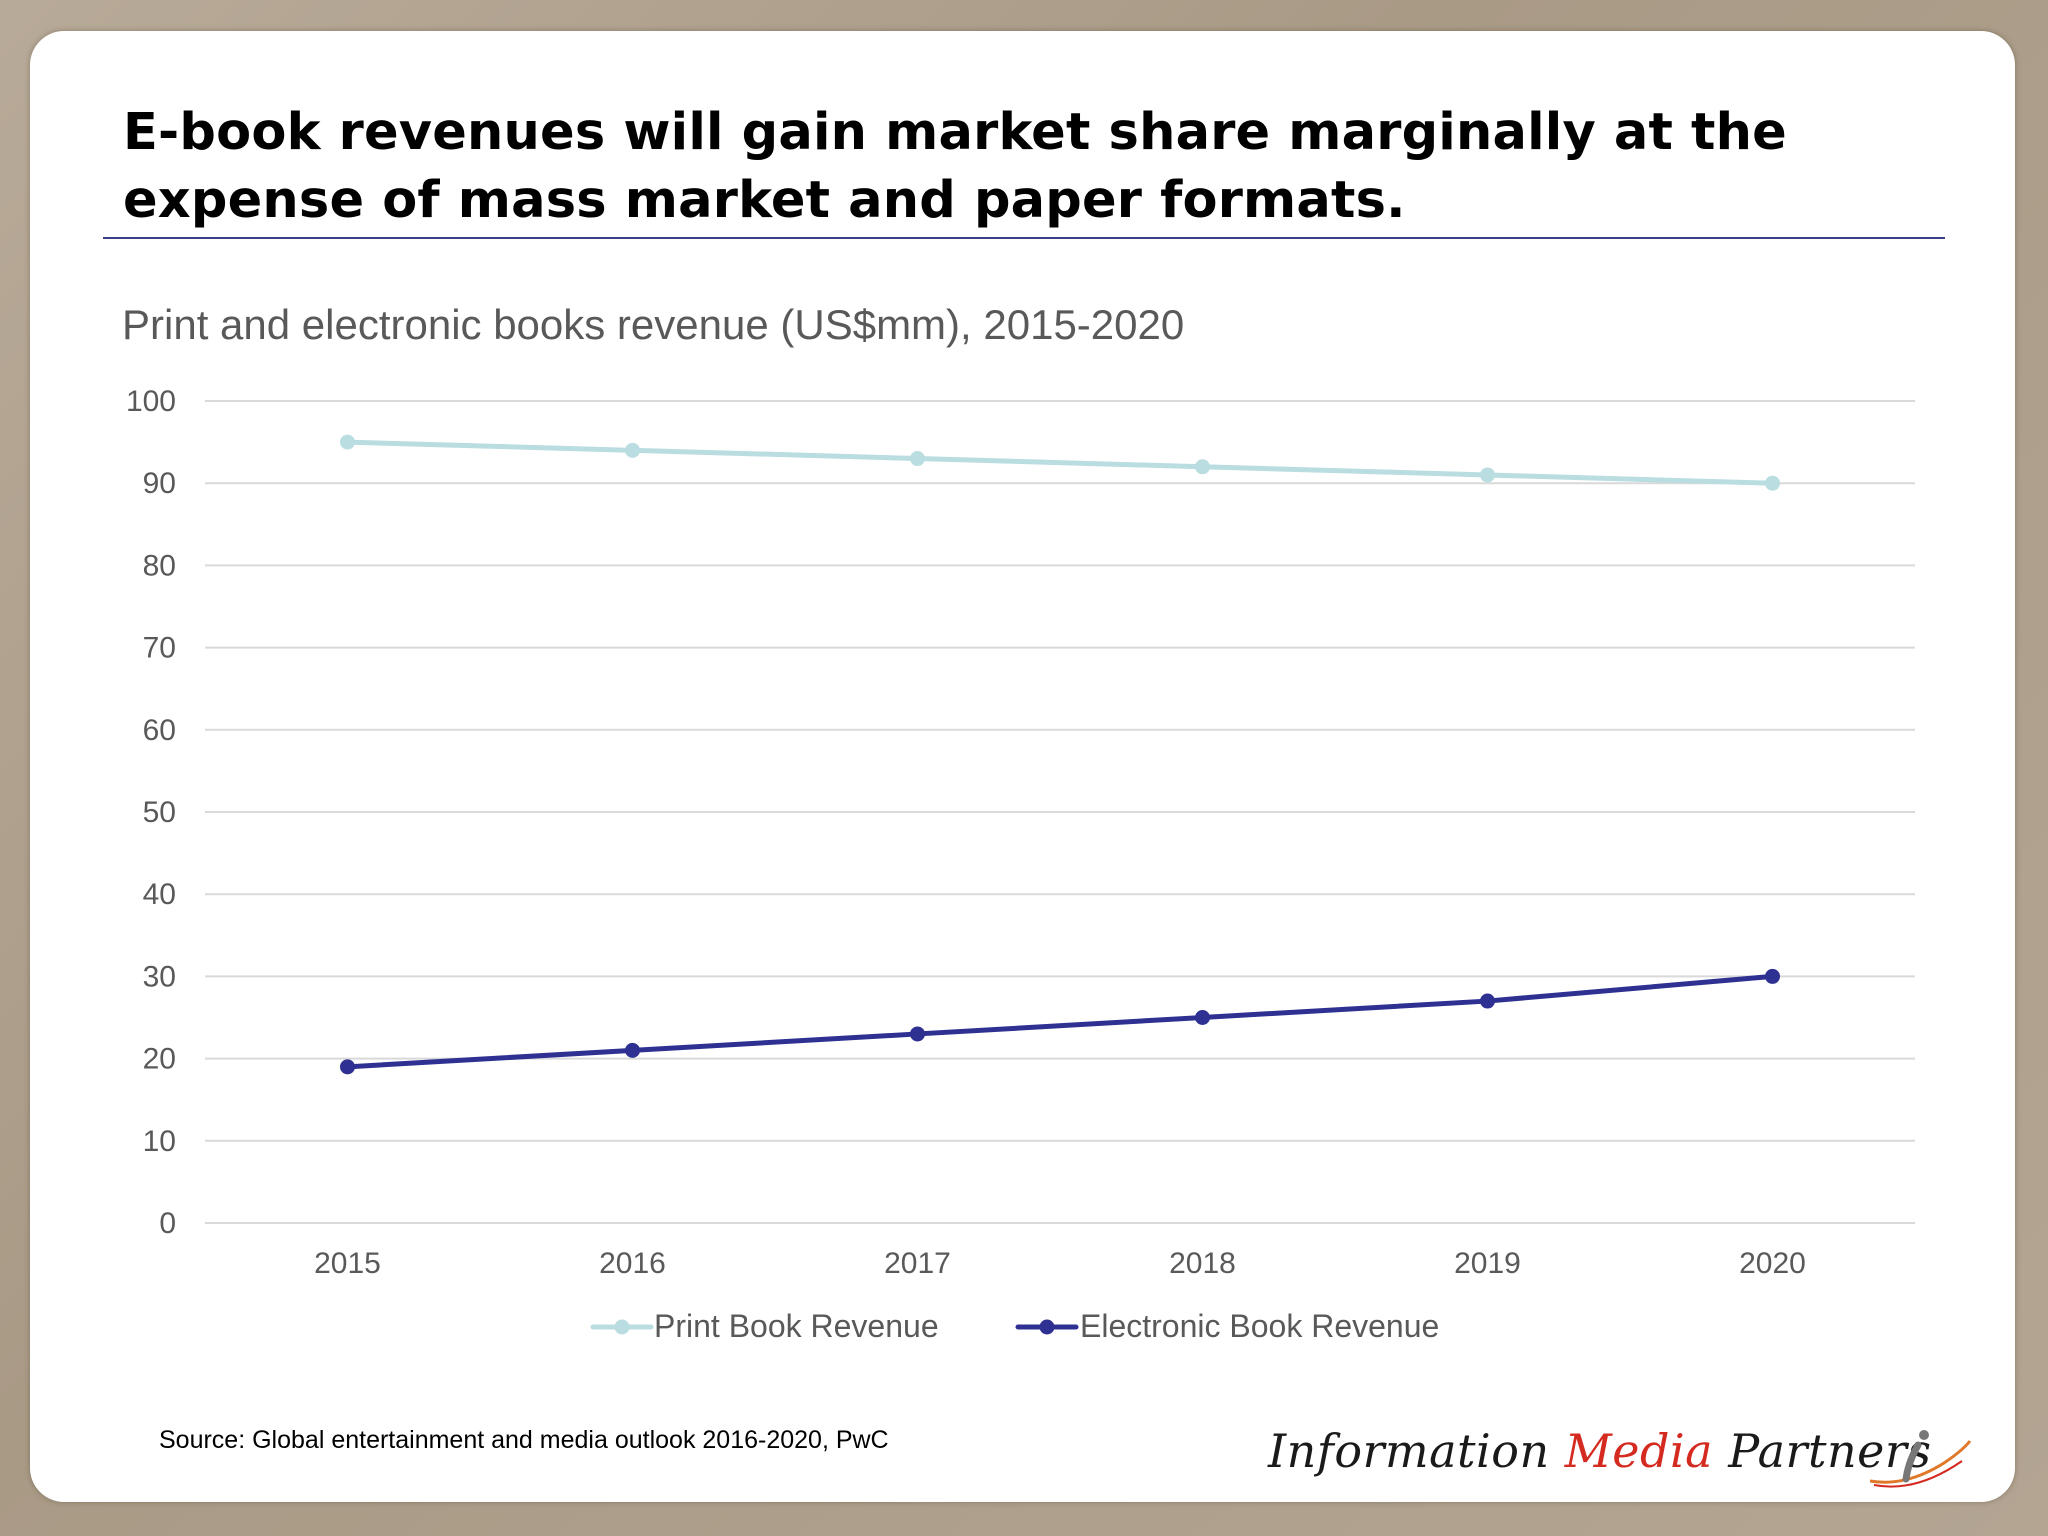 Image resolution: width=2048 pixels, height=1536 pixels. I want to click on y-tick-label: 0, so click(167, 1223).